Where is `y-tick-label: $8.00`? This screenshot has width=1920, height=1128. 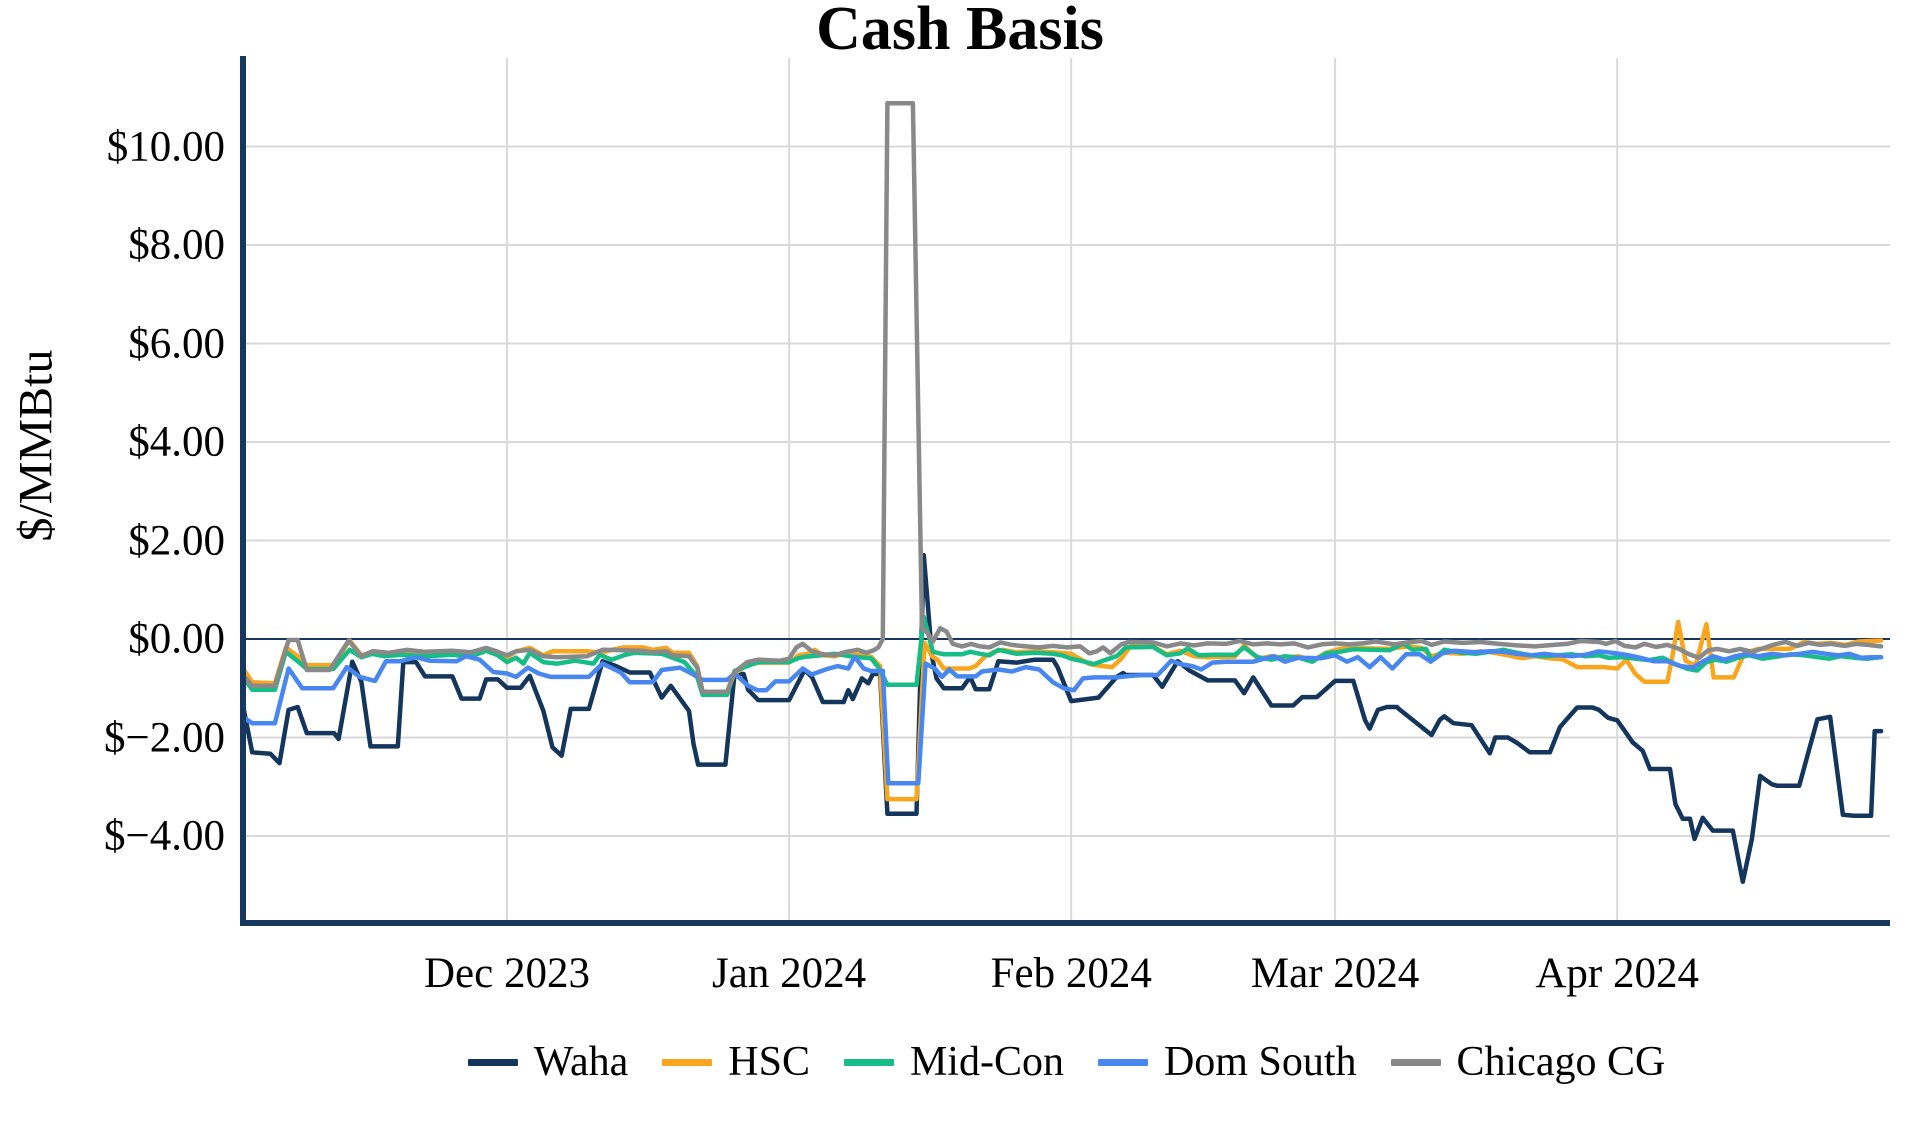 y-tick-label: $8.00 is located at coordinates (176, 245).